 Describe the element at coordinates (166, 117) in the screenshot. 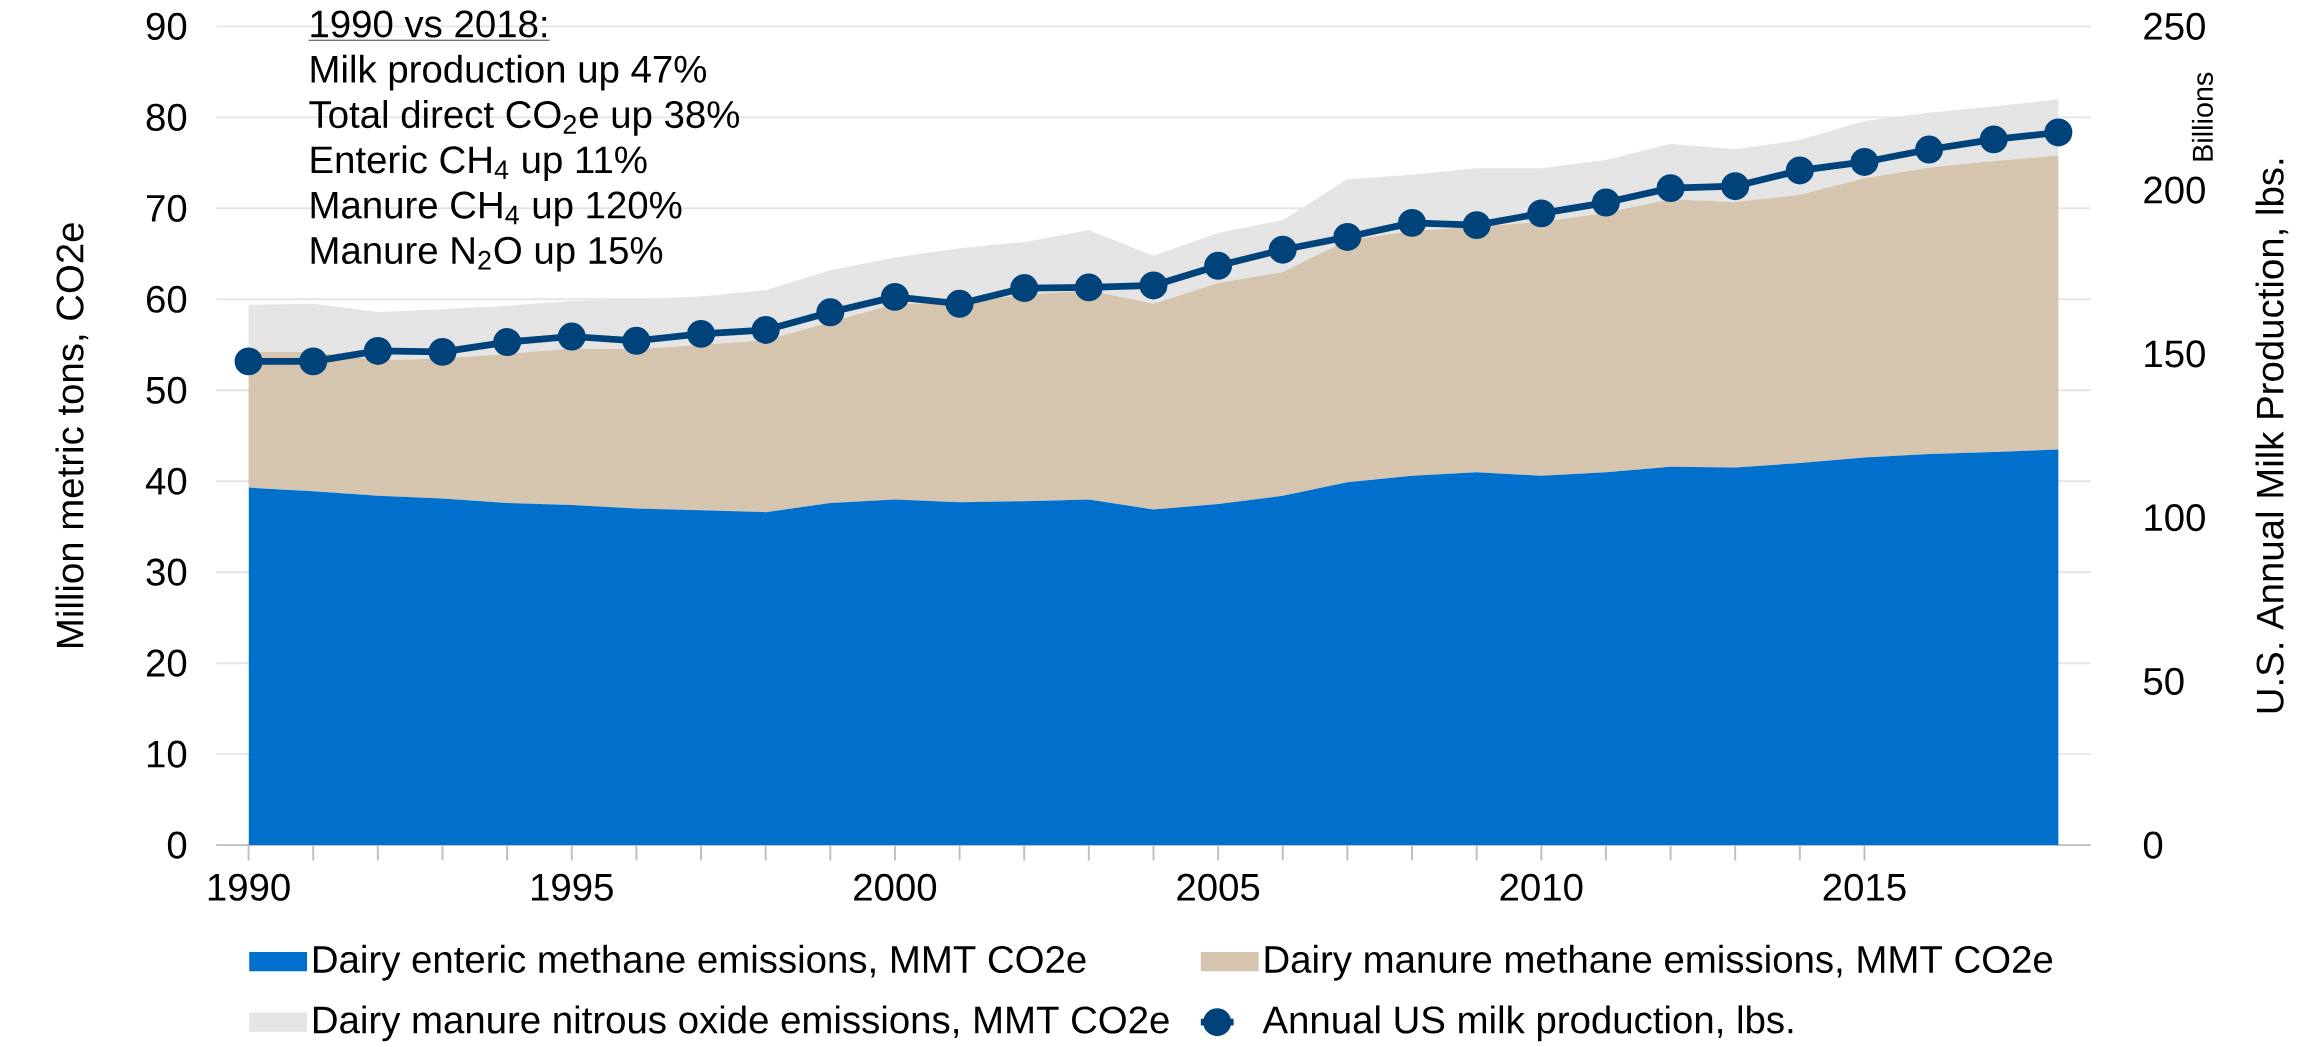

I see `y-tick-label: 80` at that location.